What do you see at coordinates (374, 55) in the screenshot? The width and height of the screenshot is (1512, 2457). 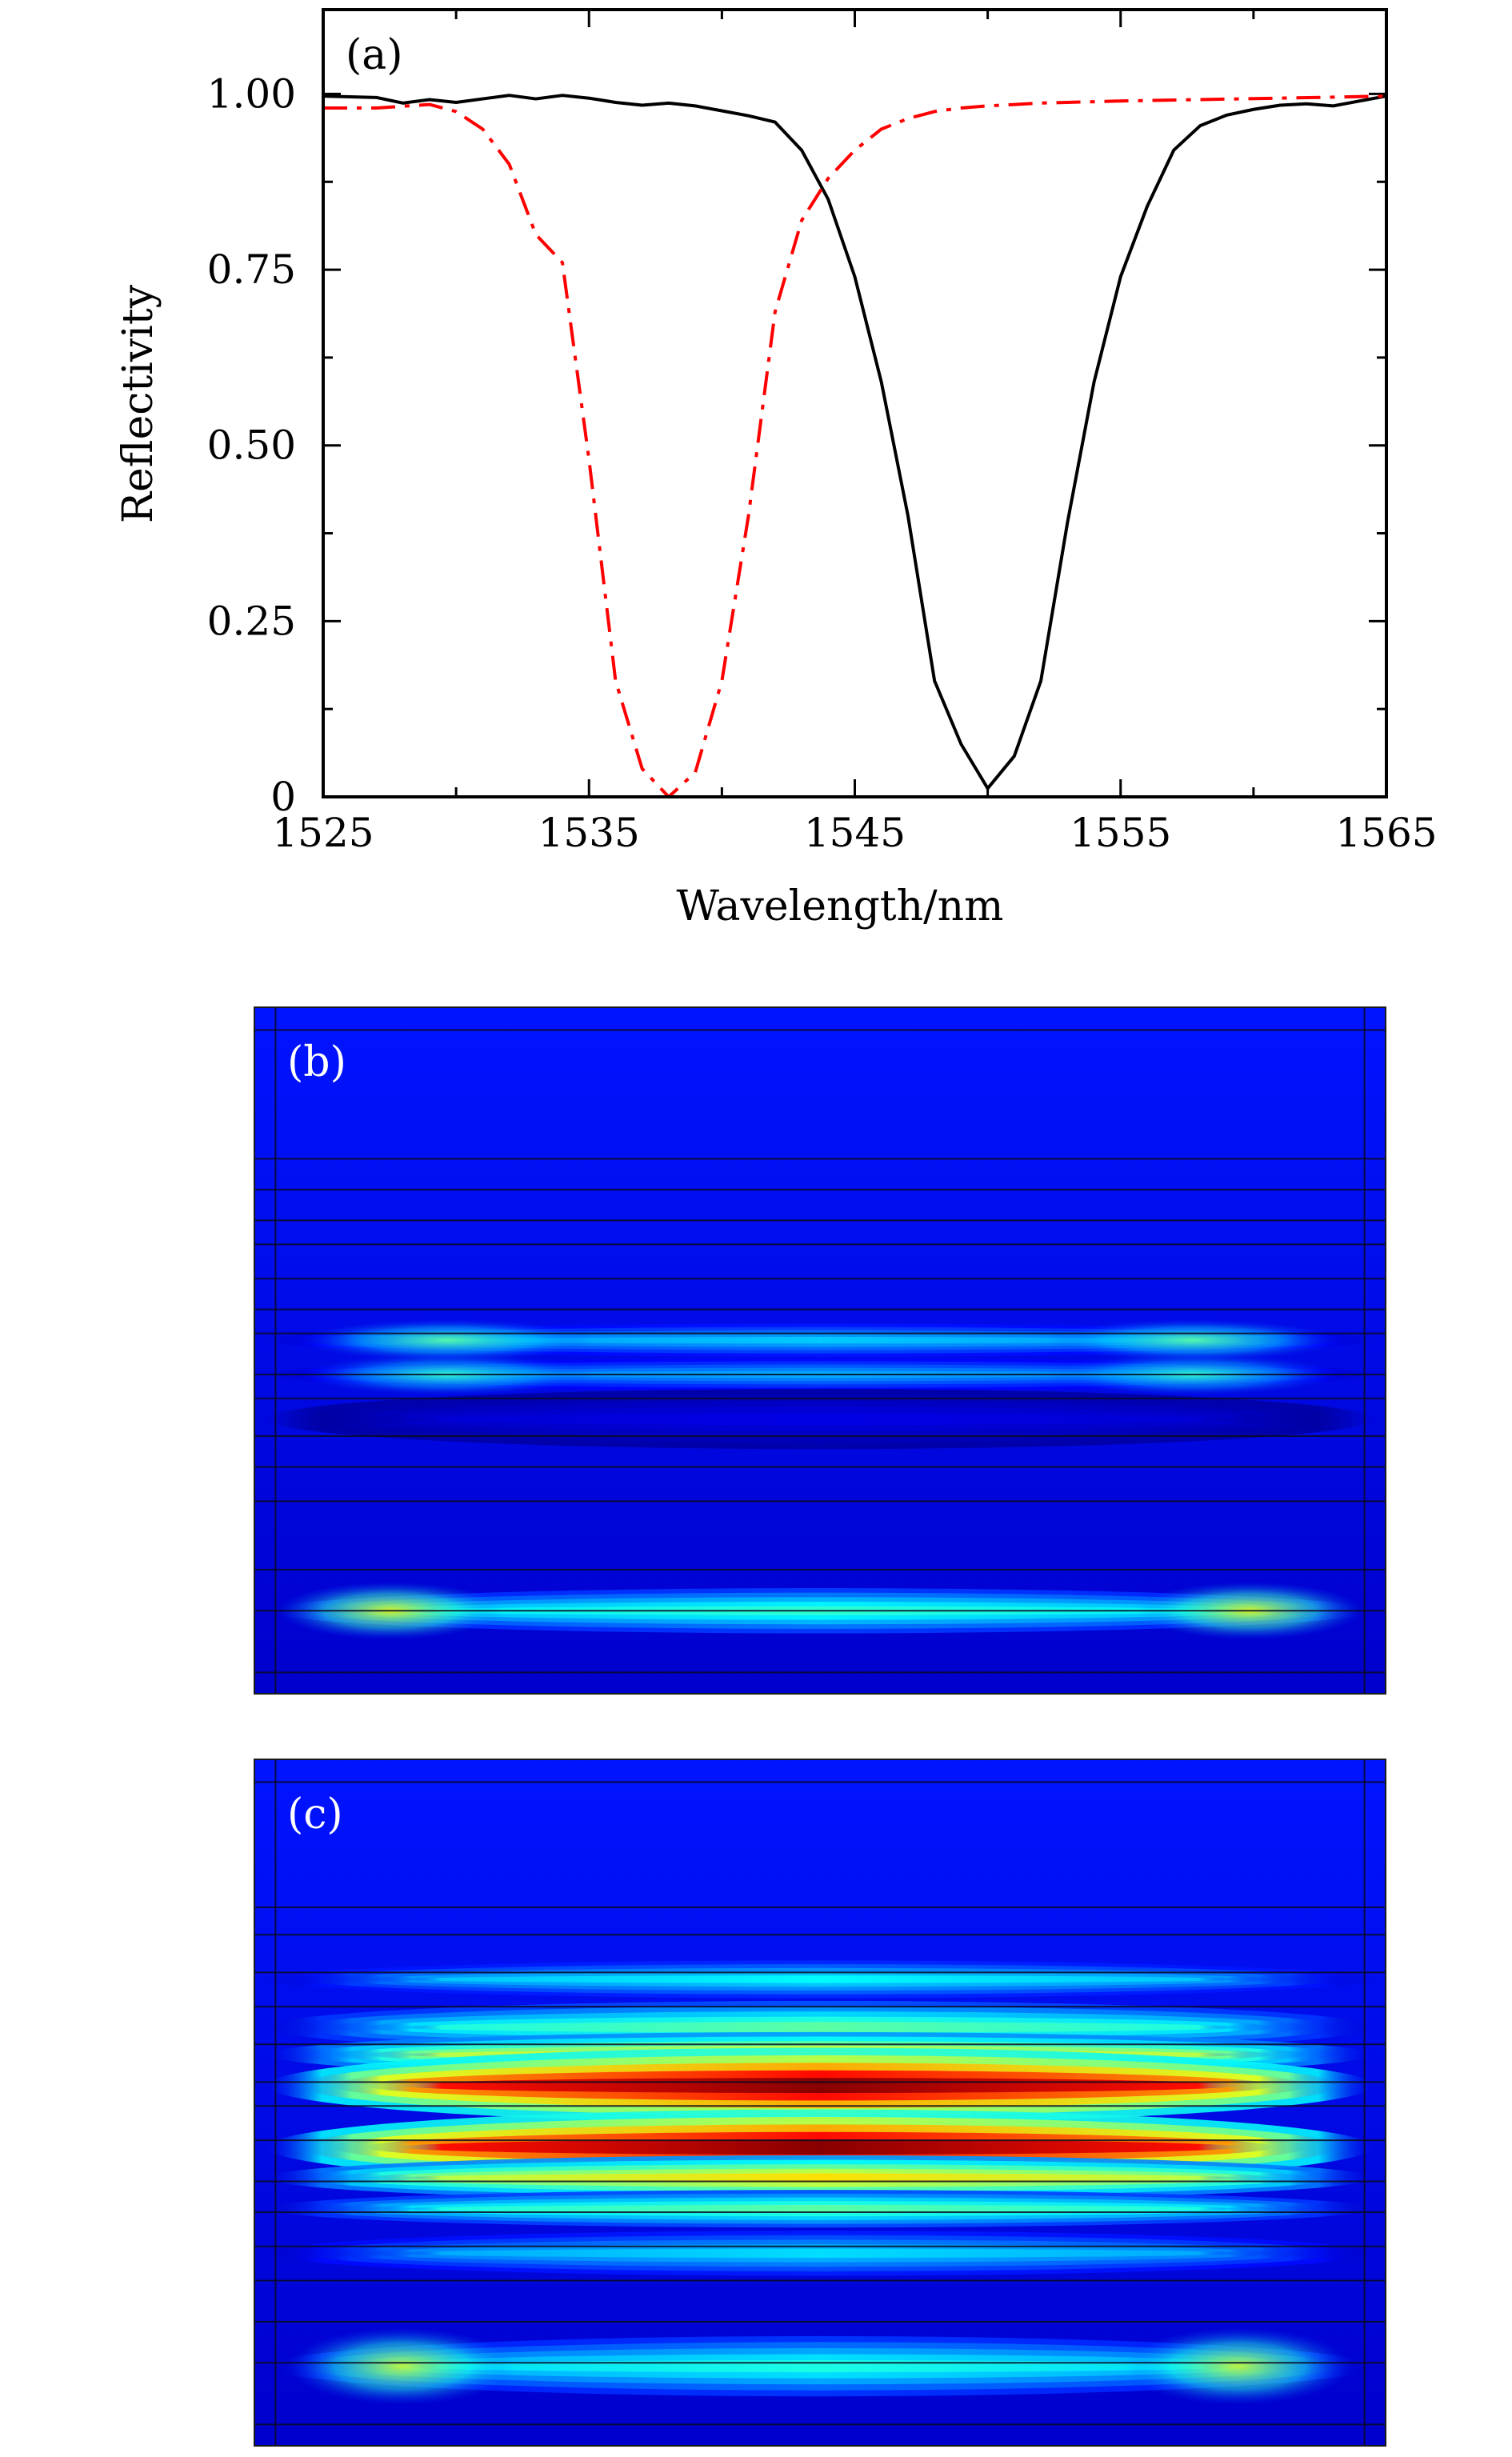 I see `panel-label-a: (a)` at bounding box center [374, 55].